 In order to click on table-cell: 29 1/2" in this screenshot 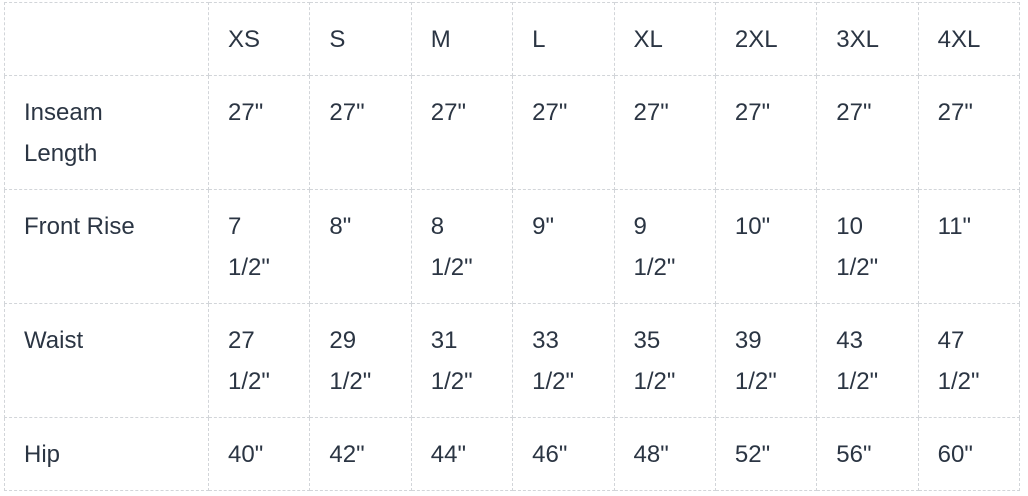, I will do `click(360, 360)`.